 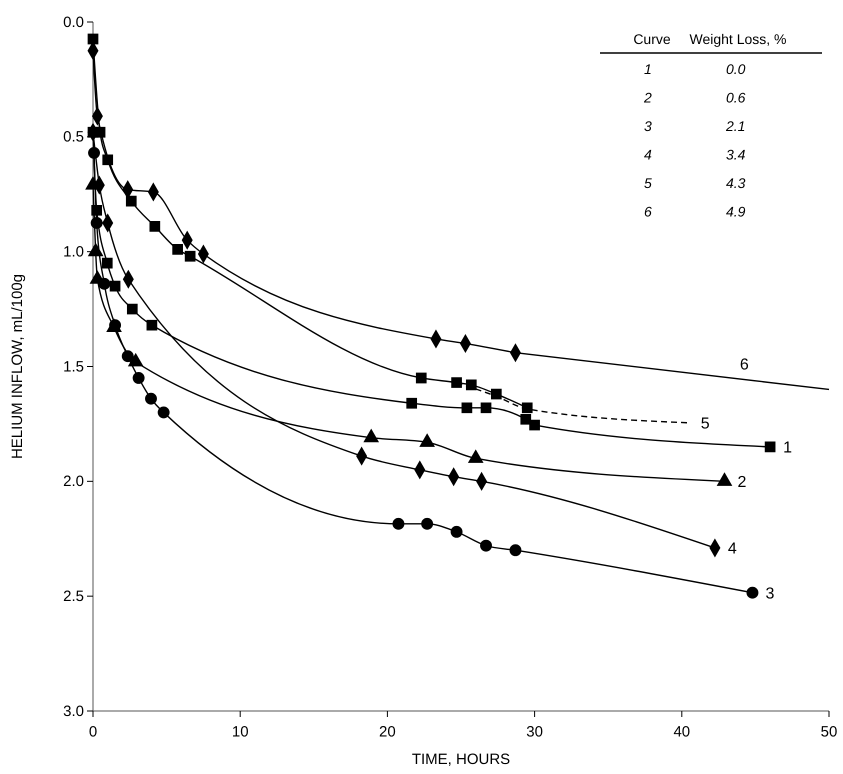 What do you see at coordinates (73, 367) in the screenshot?
I see `y-tick-label: 1.5` at bounding box center [73, 367].